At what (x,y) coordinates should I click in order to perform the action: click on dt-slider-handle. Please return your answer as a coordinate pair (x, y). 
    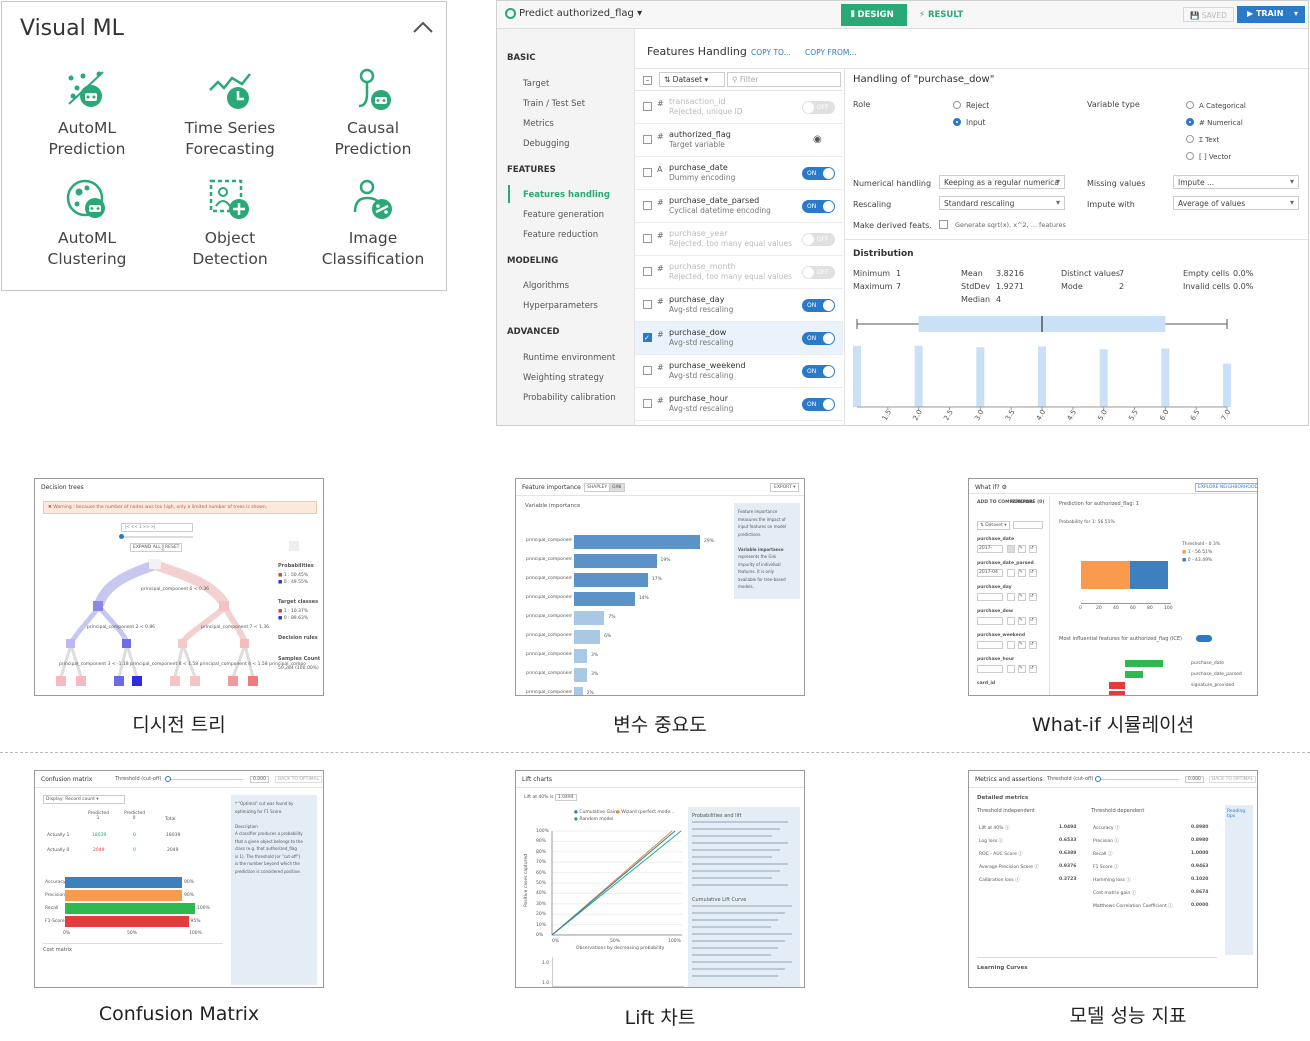
    Looking at the image, I should click on (121, 536).